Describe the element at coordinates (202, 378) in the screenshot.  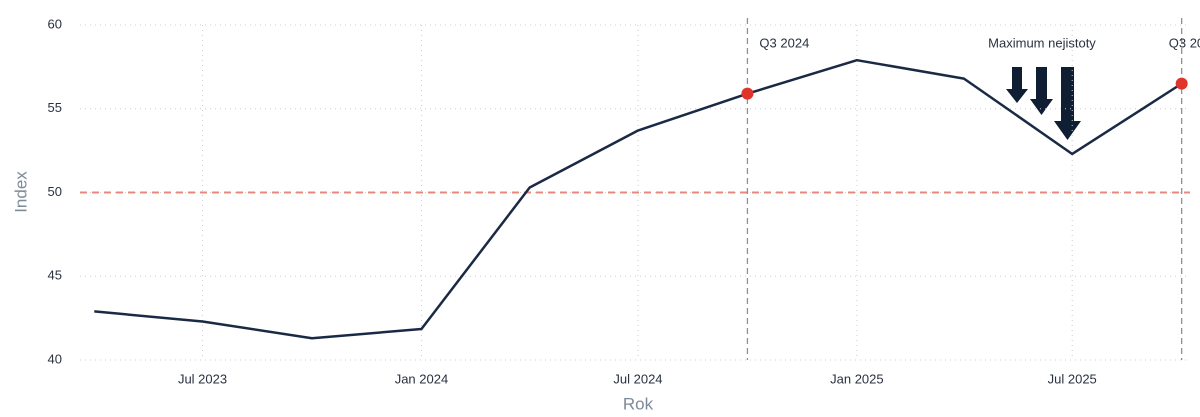
I see `x-tick-label: Jul 2023` at that location.